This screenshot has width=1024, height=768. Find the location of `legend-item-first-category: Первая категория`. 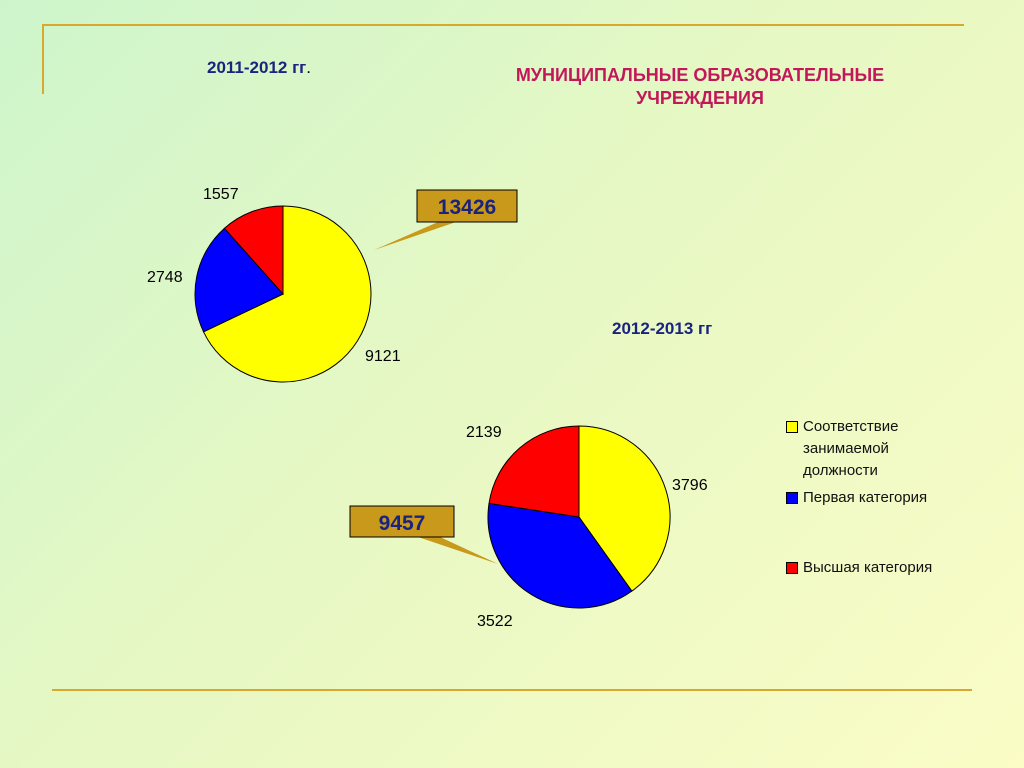

legend-item-first-category: Первая категория is located at coordinates (856, 498).